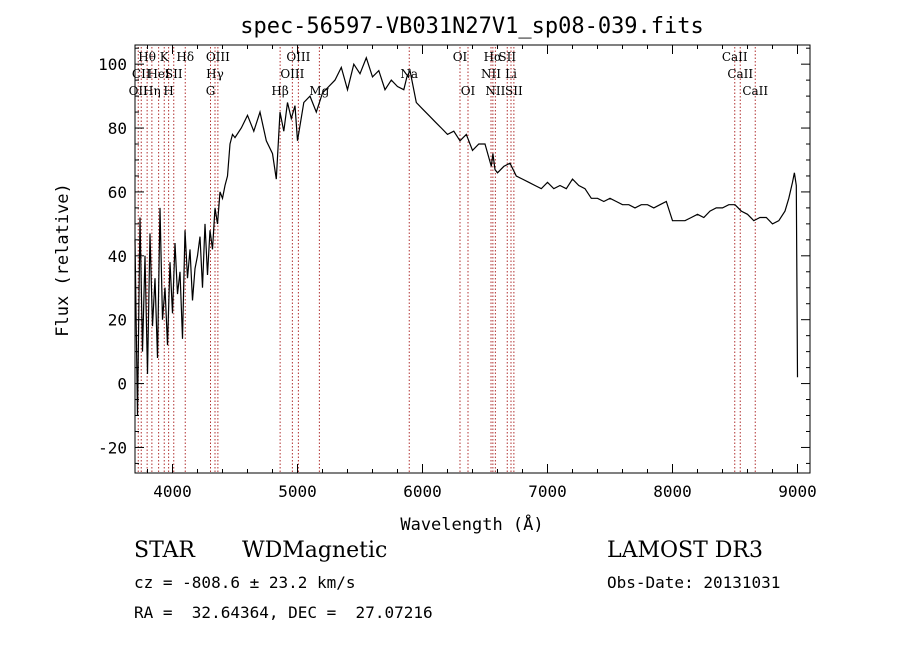  What do you see at coordinates (152, 91) in the screenshot?
I see `line-label: Hη` at bounding box center [152, 91].